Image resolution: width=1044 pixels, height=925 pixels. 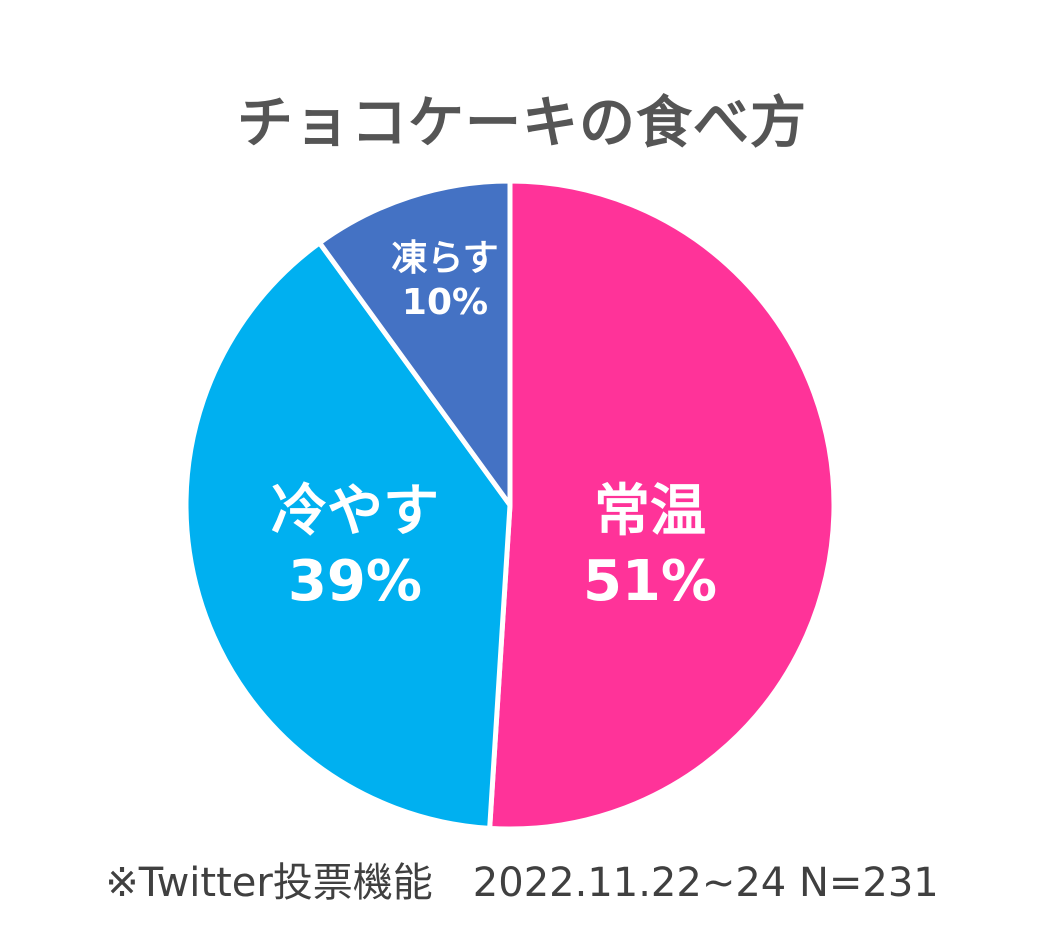 What do you see at coordinates (522, 123) in the screenshot?
I see `chart-title: チョコケーキの食べ方` at bounding box center [522, 123].